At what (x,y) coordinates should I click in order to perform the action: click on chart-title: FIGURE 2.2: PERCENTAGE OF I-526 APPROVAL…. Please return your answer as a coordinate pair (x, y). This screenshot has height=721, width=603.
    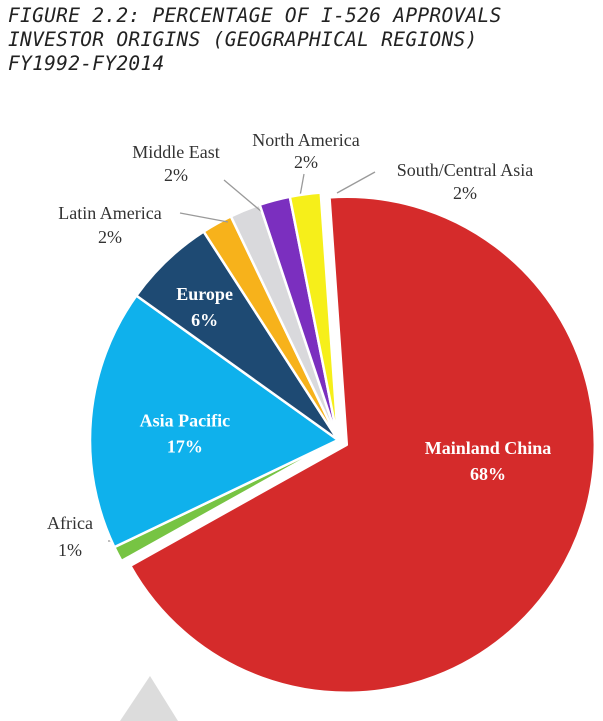
    Looking at the image, I should click on (303, 40).